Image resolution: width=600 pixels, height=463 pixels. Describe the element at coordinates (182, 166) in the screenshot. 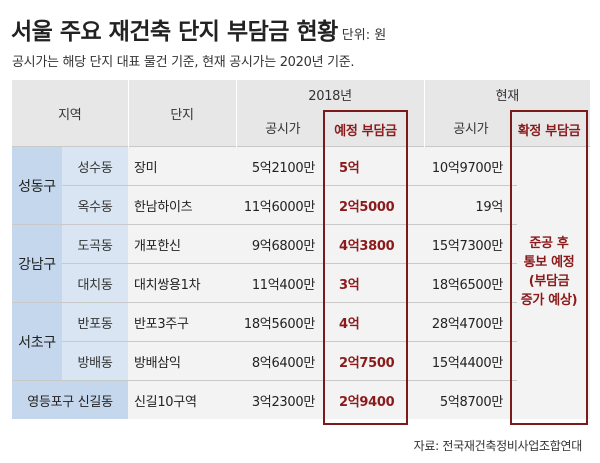

I see `danji-cell: 장미` at that location.